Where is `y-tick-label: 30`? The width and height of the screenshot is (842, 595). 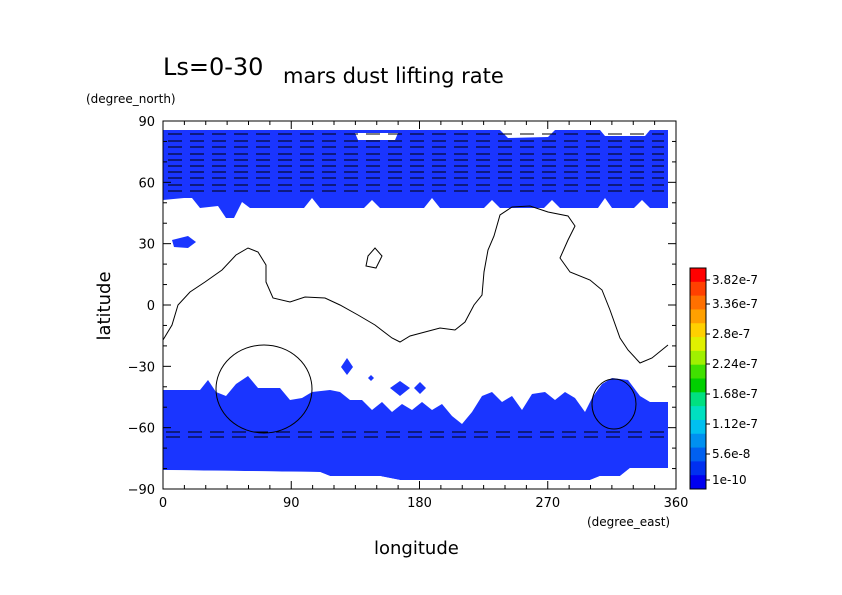
y-tick-label: 30 is located at coordinates (146, 245).